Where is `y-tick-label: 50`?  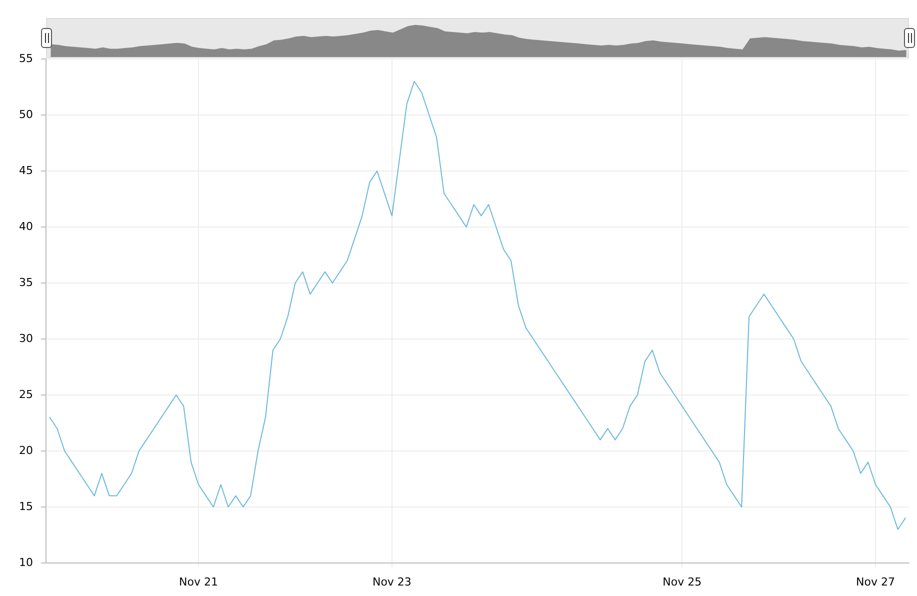 y-tick-label: 50 is located at coordinates (26, 114).